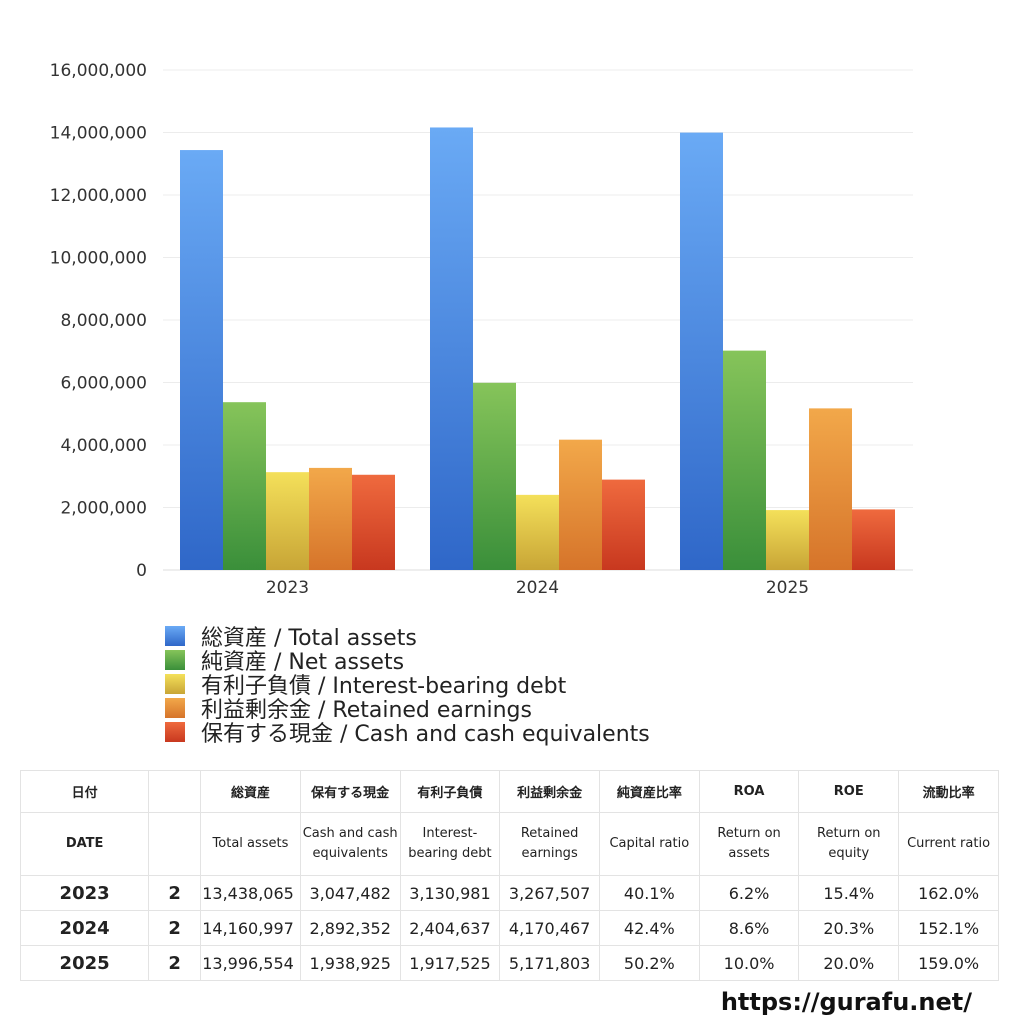 The height and width of the screenshot is (1024, 1024). Describe the element at coordinates (948, 963) in the screenshot. I see `table-cell: 159.0%` at that location.